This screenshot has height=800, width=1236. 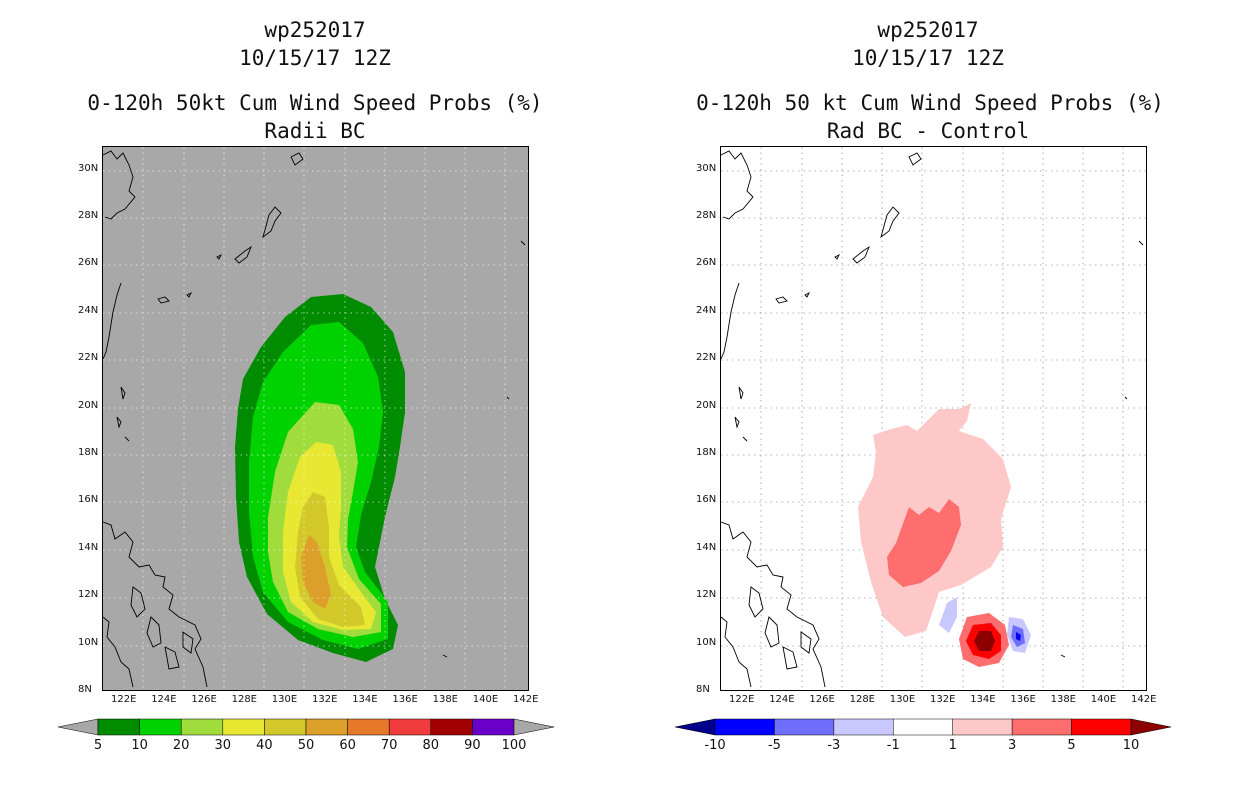 What do you see at coordinates (431, 745) in the screenshot?
I see `colorbar-label: 80` at bounding box center [431, 745].